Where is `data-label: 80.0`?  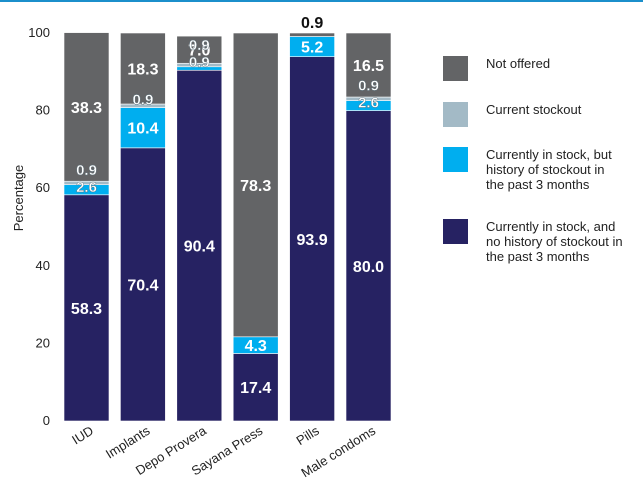 data-label: 80.0 is located at coordinates (368, 267).